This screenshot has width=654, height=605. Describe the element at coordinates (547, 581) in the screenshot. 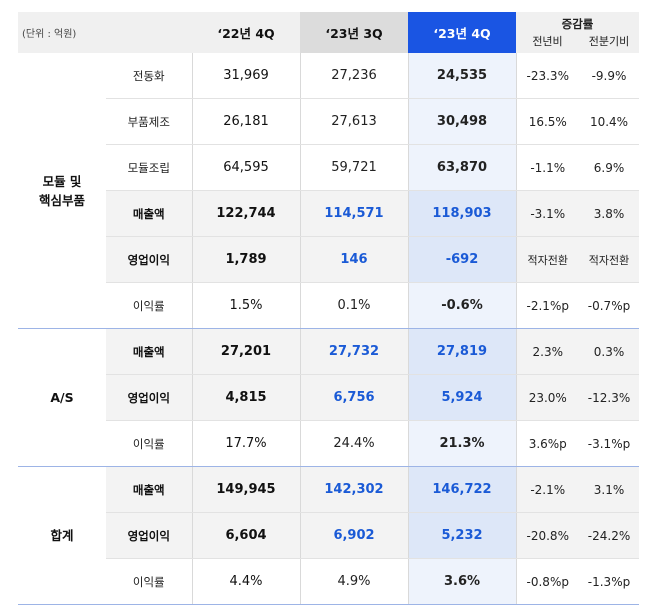

I see `change-yoy: -0.8%p` at that location.